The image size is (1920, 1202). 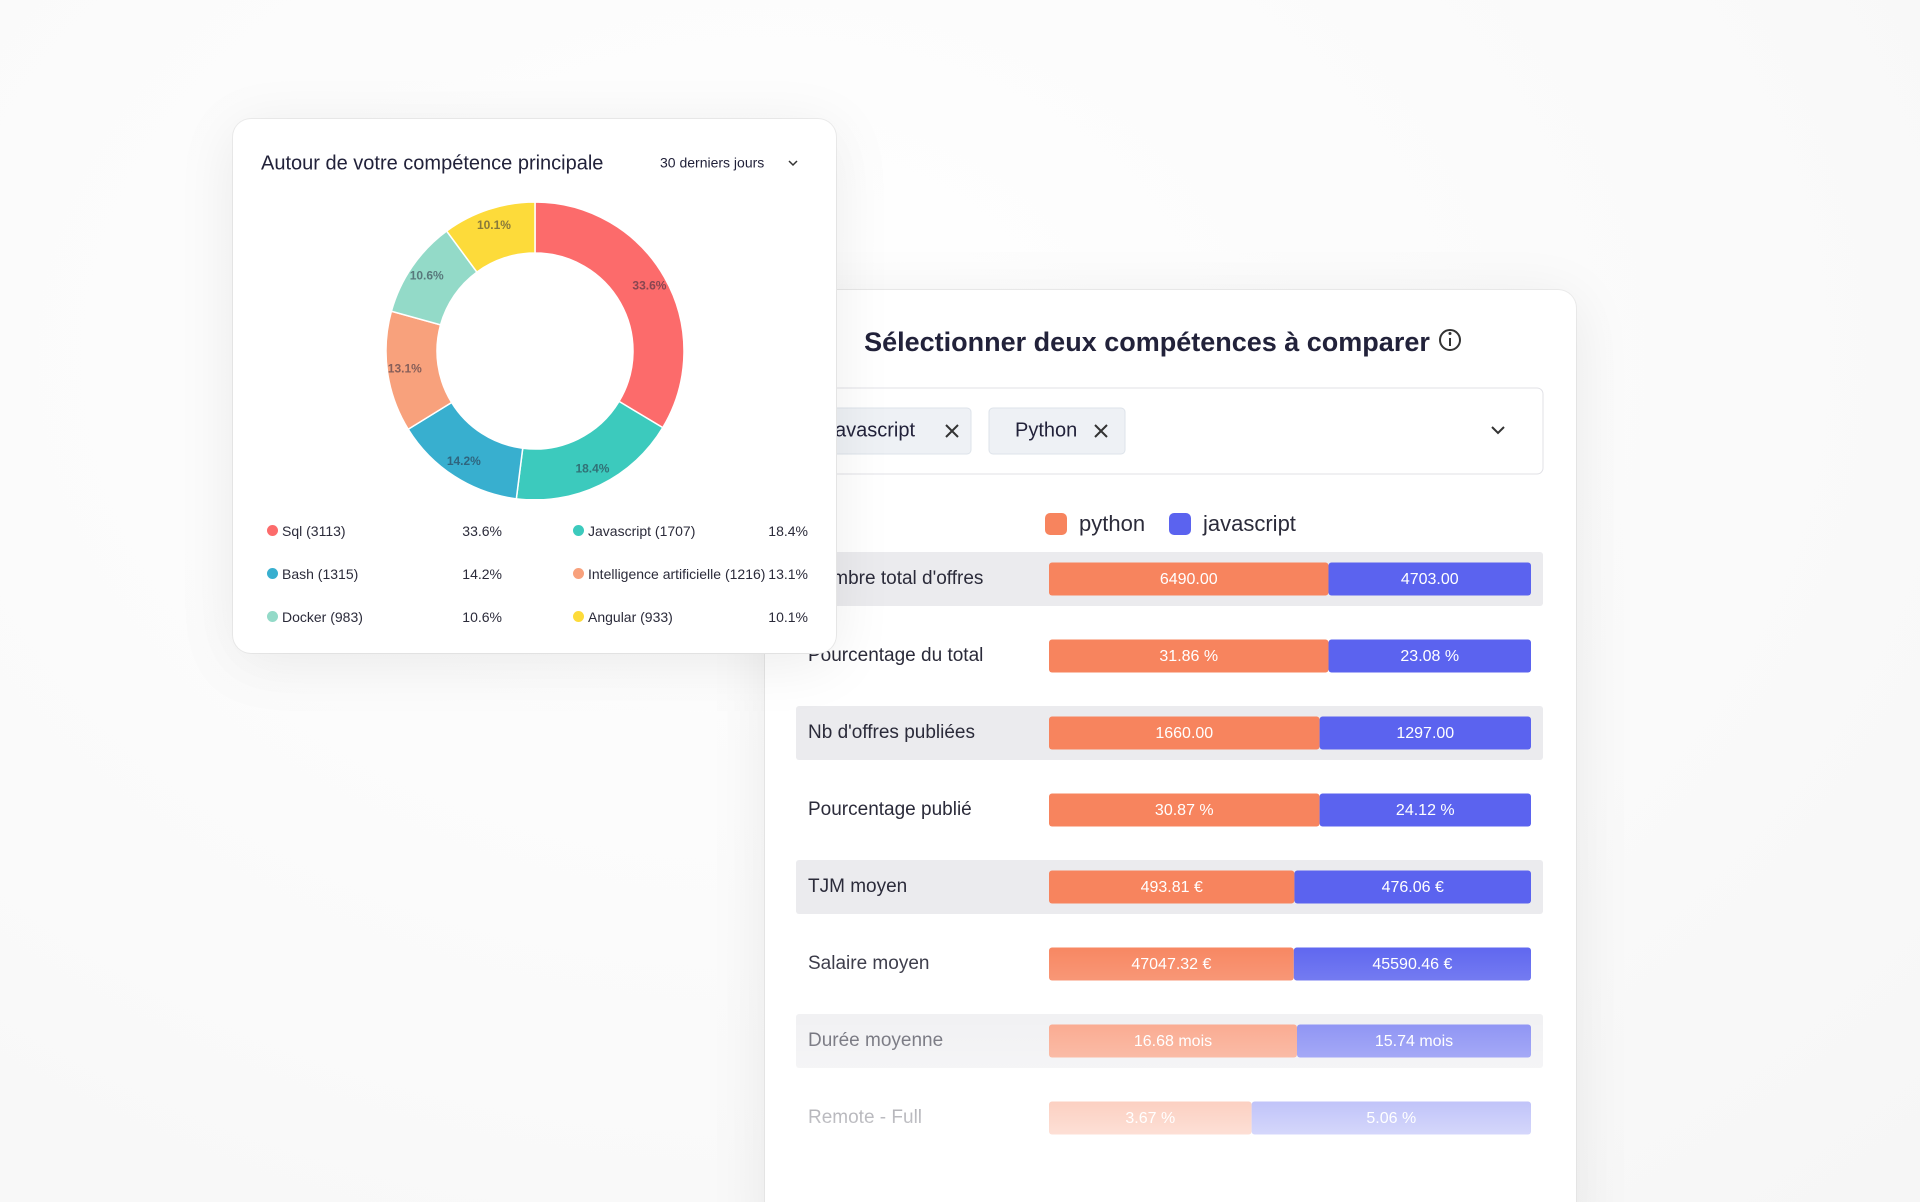 I want to click on bar-value-label: 23.08 %, so click(x=1429, y=656).